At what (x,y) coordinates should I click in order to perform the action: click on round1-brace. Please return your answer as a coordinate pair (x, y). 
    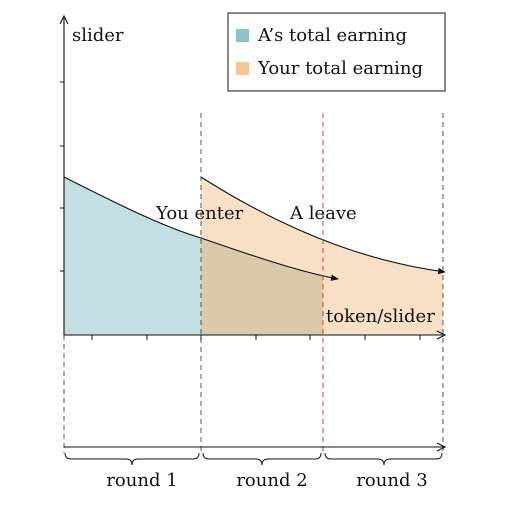
    Looking at the image, I should click on (132, 459).